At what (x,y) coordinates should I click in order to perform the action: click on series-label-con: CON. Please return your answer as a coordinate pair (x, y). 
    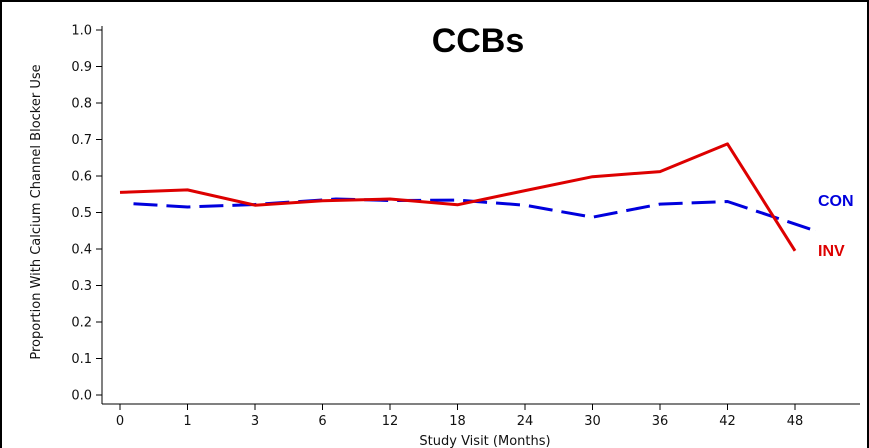
    Looking at the image, I should click on (836, 201).